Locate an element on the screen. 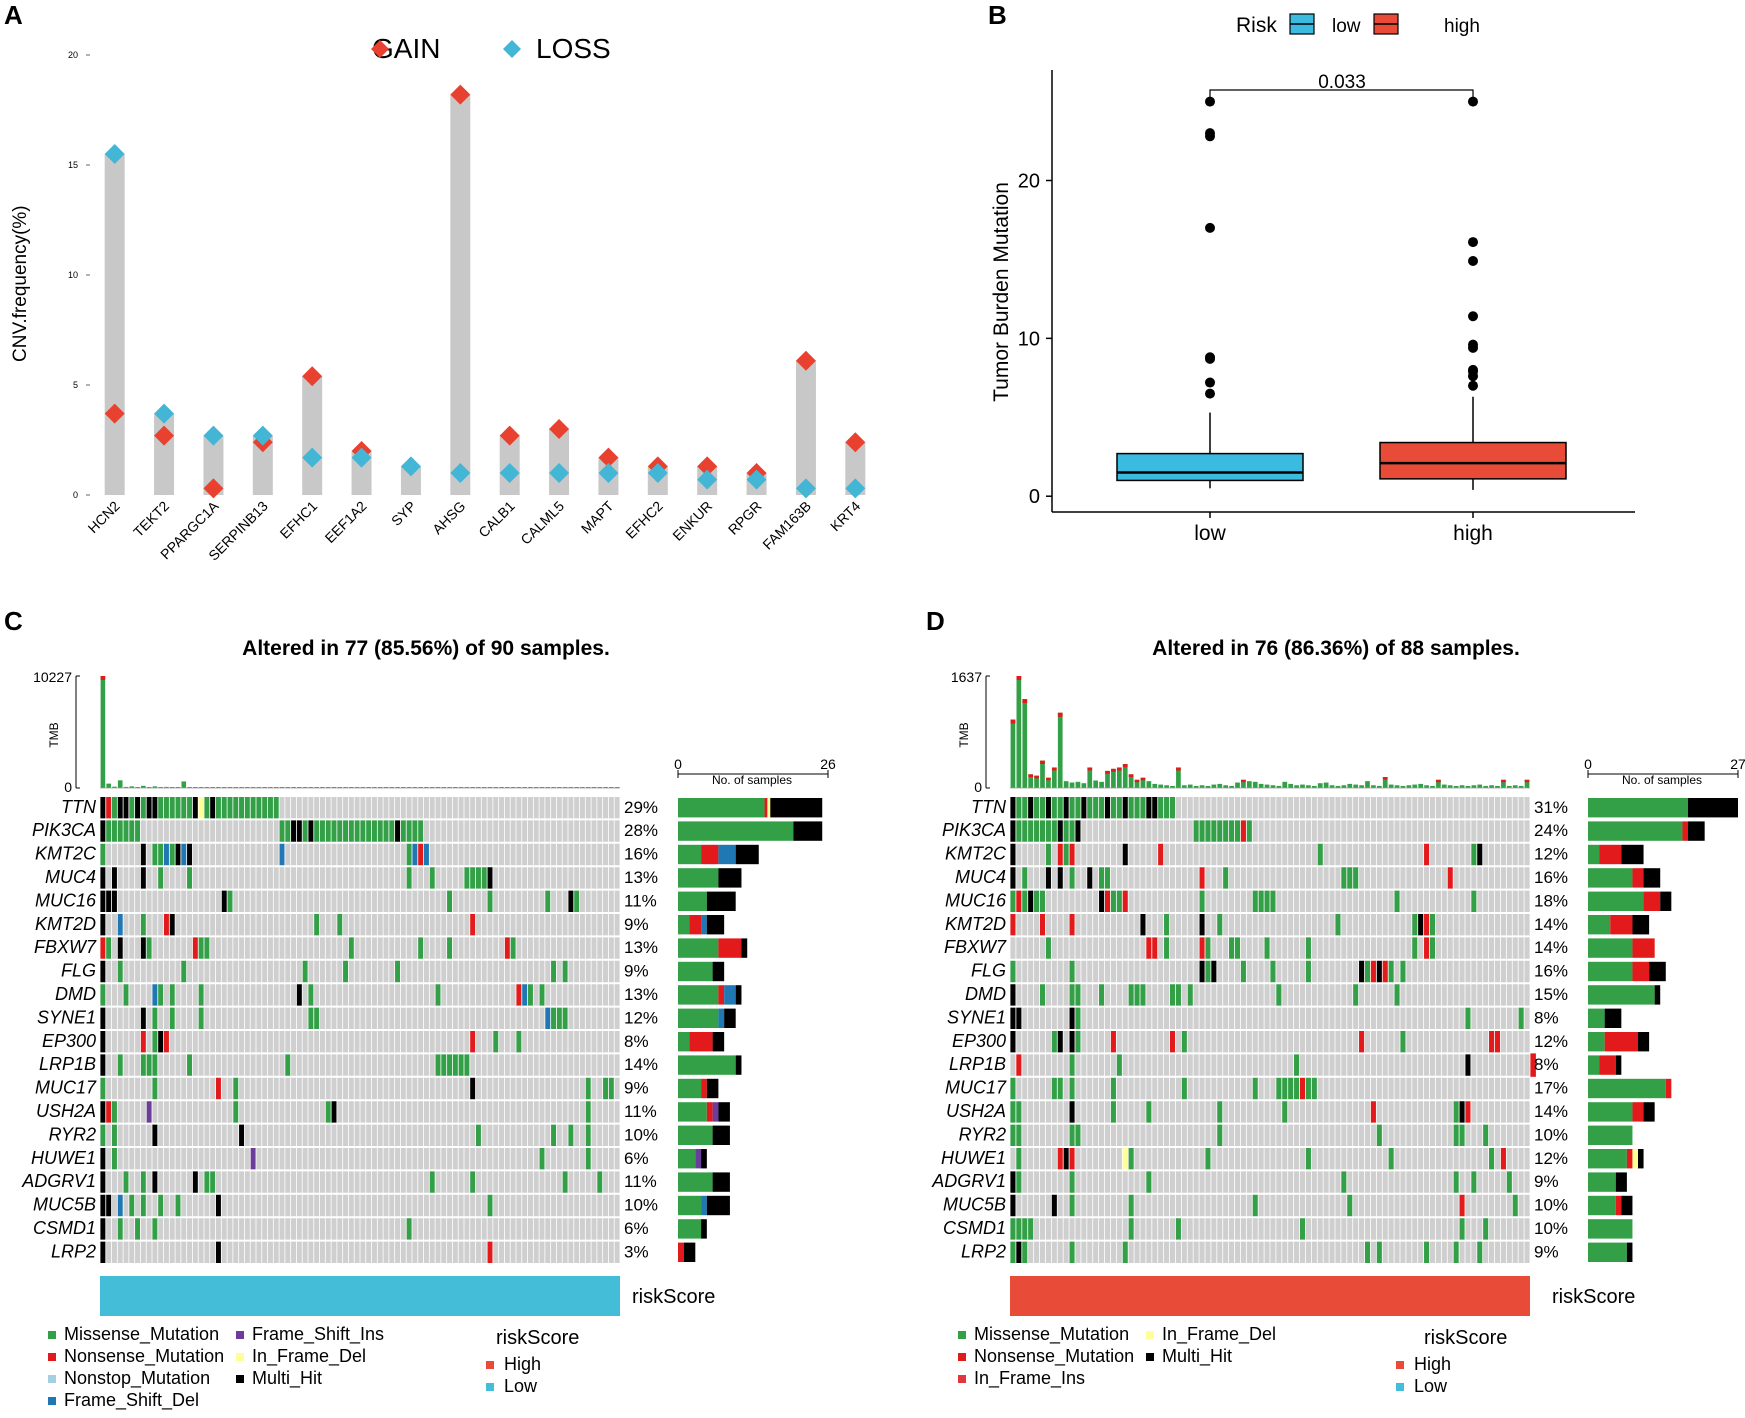  gene-percent-label: 12% is located at coordinates (1551, 1158).